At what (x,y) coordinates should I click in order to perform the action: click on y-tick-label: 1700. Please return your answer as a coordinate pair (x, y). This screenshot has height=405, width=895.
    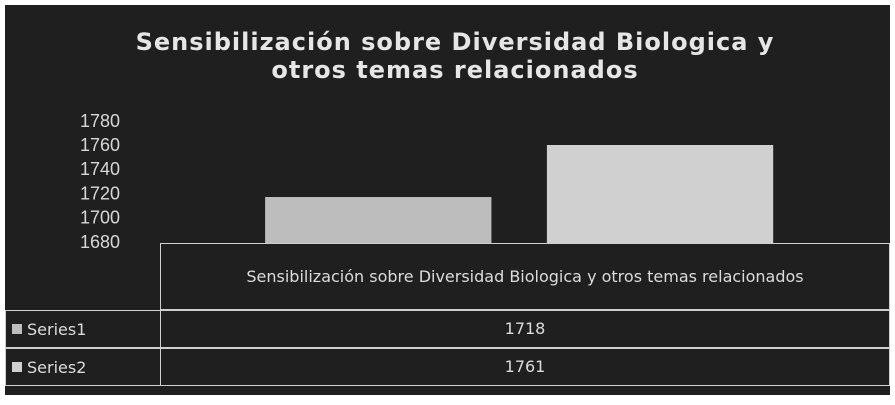
    Looking at the image, I should click on (100, 218).